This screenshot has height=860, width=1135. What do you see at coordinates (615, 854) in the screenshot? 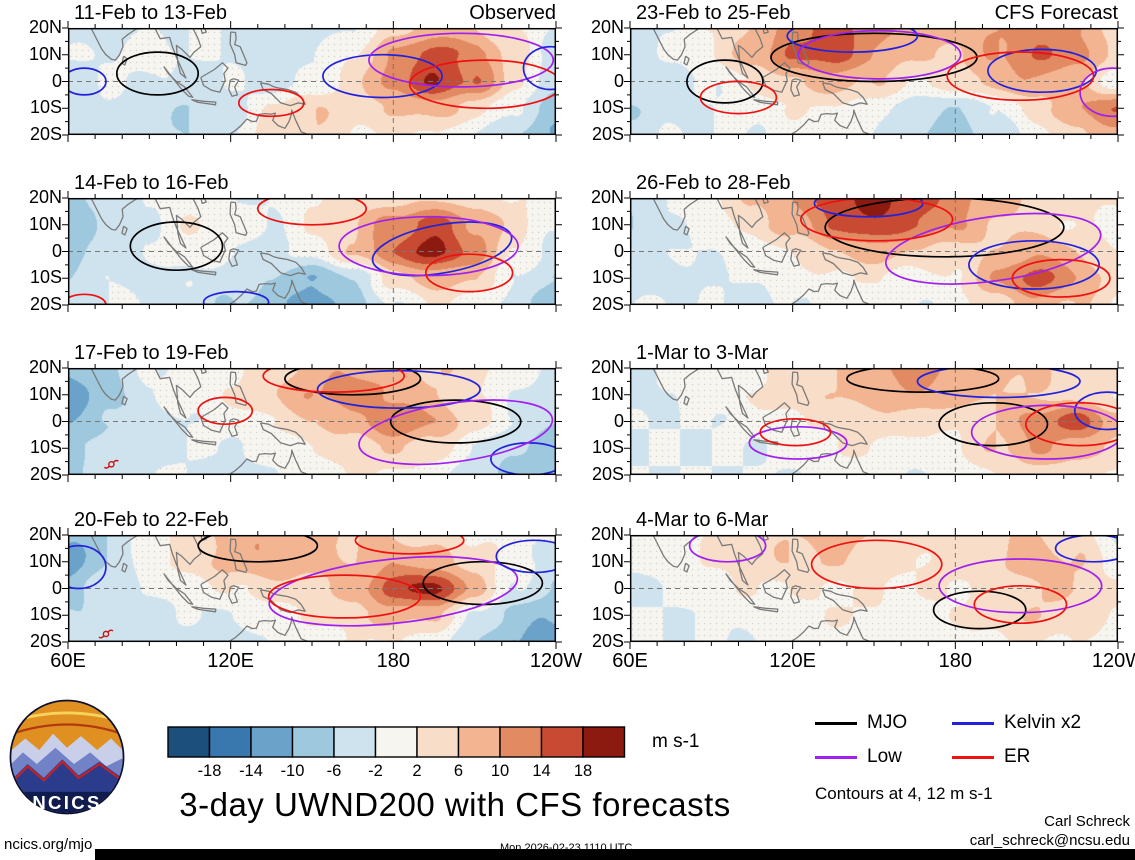
I see `bottom-bar` at bounding box center [615, 854].